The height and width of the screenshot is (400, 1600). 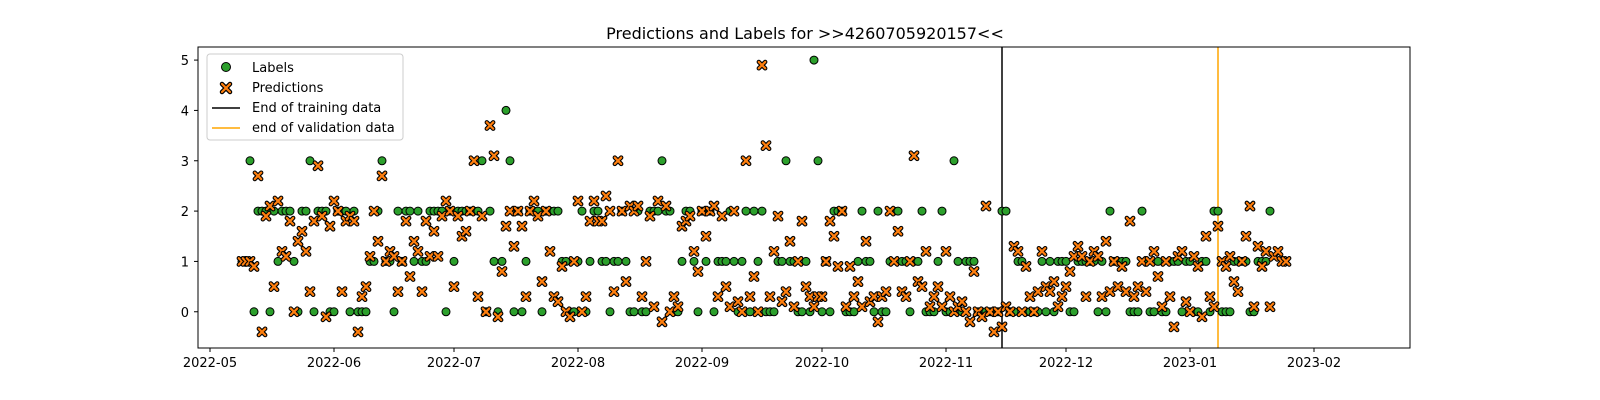 What do you see at coordinates (822, 363) in the screenshot?
I see `x-tick-label: 2022-10` at bounding box center [822, 363].